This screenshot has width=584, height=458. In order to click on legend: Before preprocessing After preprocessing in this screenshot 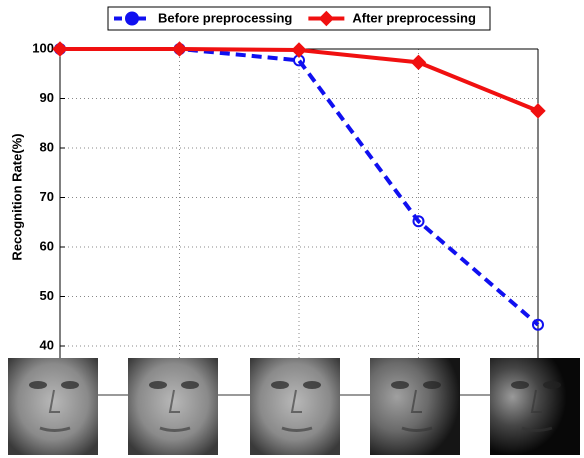, I will do `click(299, 18)`.